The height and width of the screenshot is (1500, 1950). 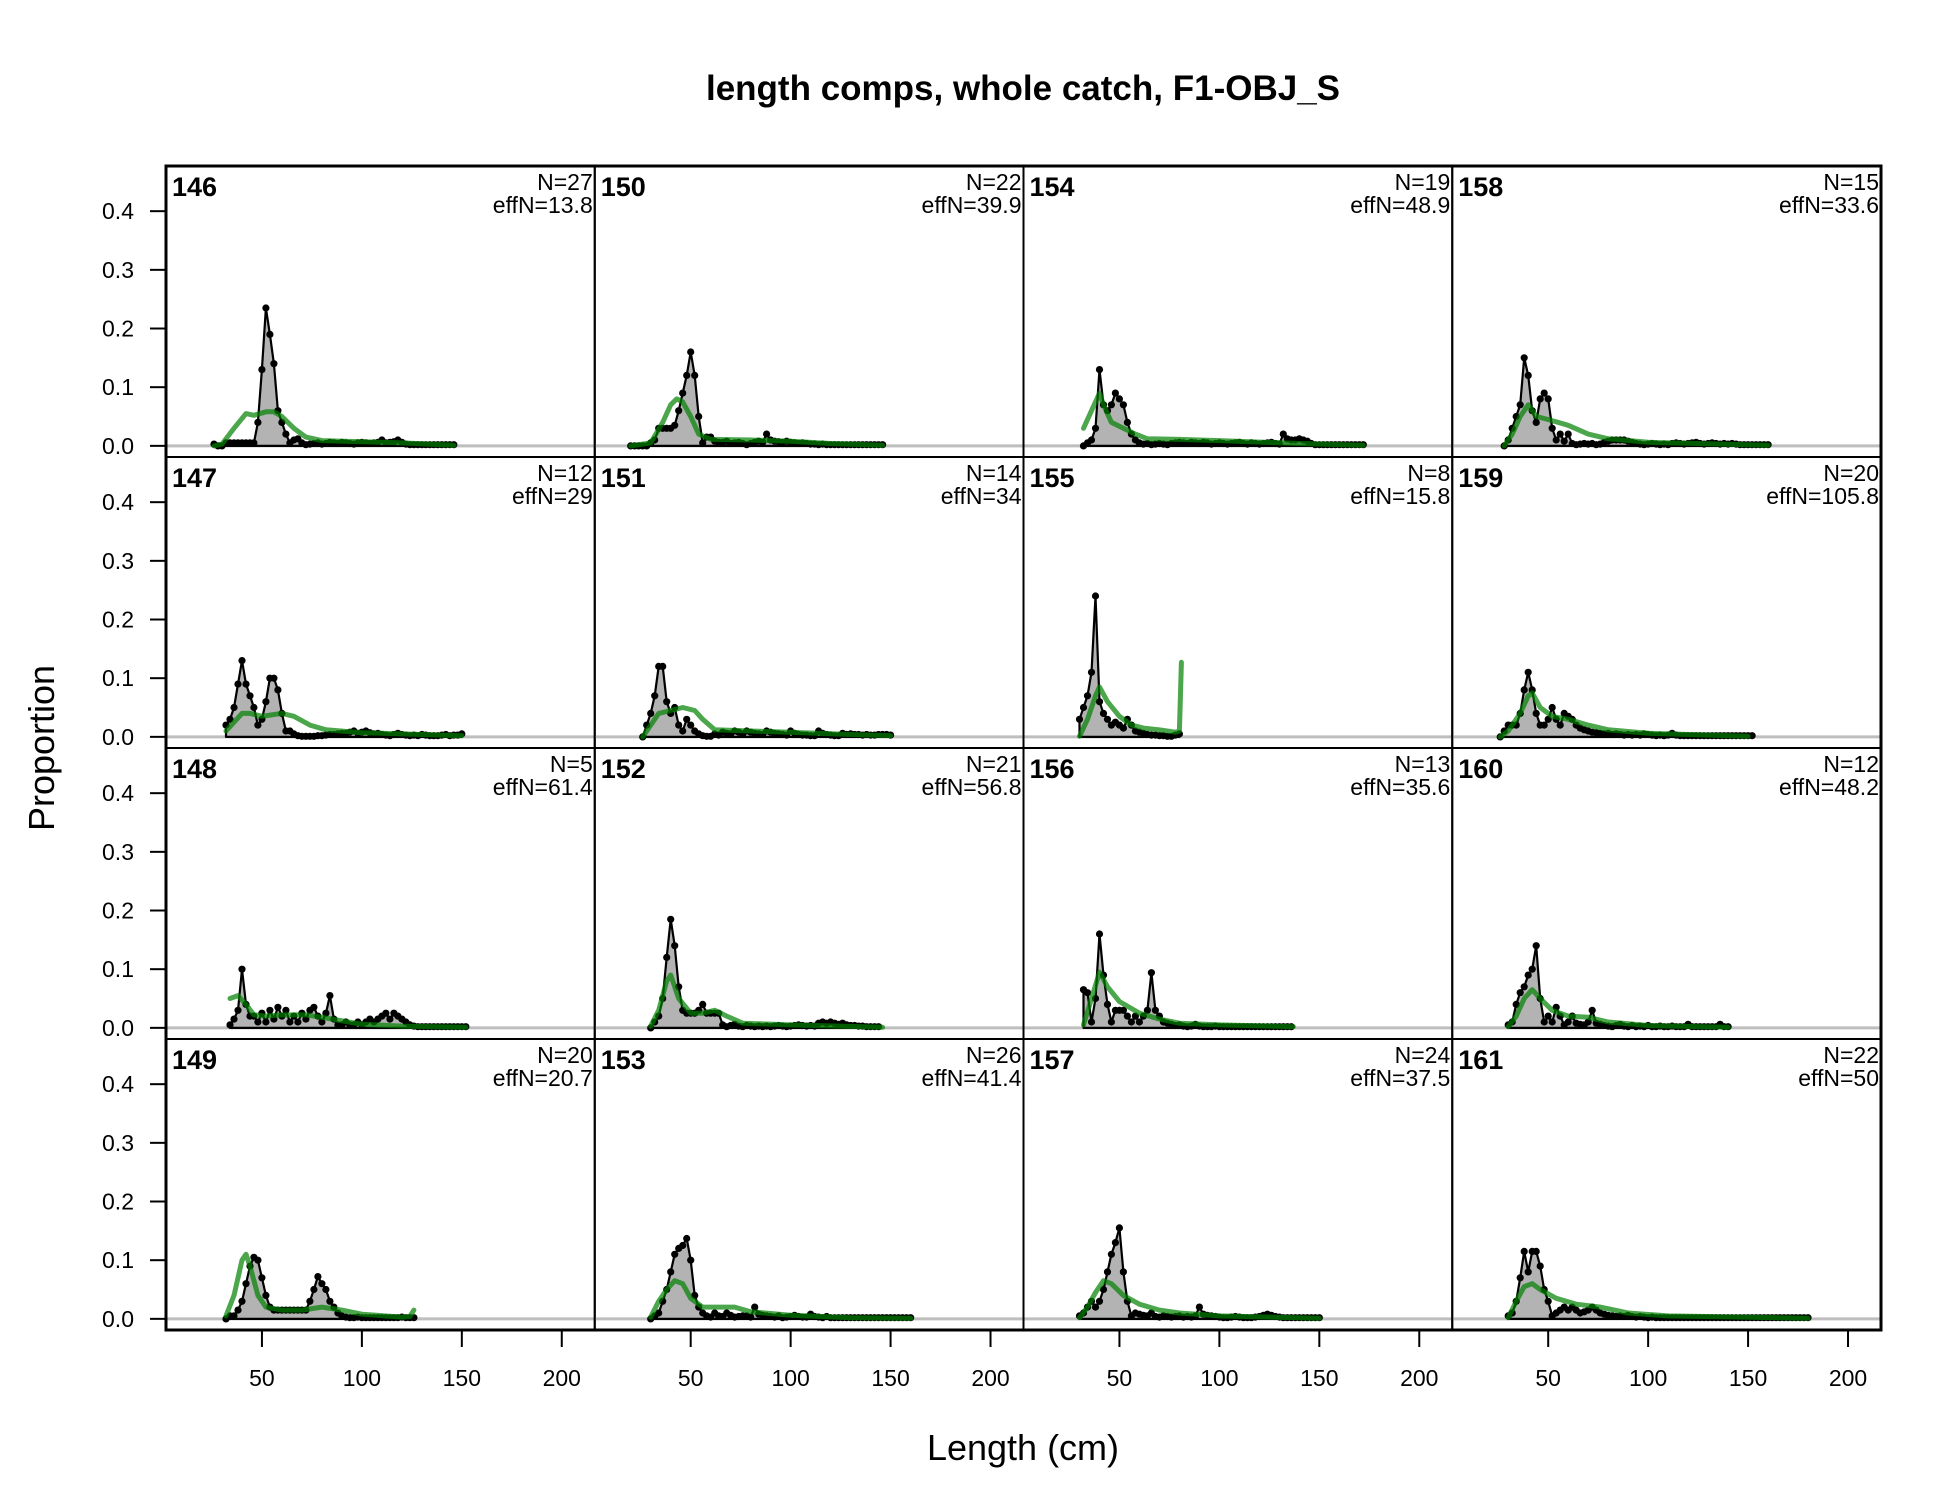 What do you see at coordinates (118, 561) in the screenshot?
I see `y-tick-label: 0.3` at bounding box center [118, 561].